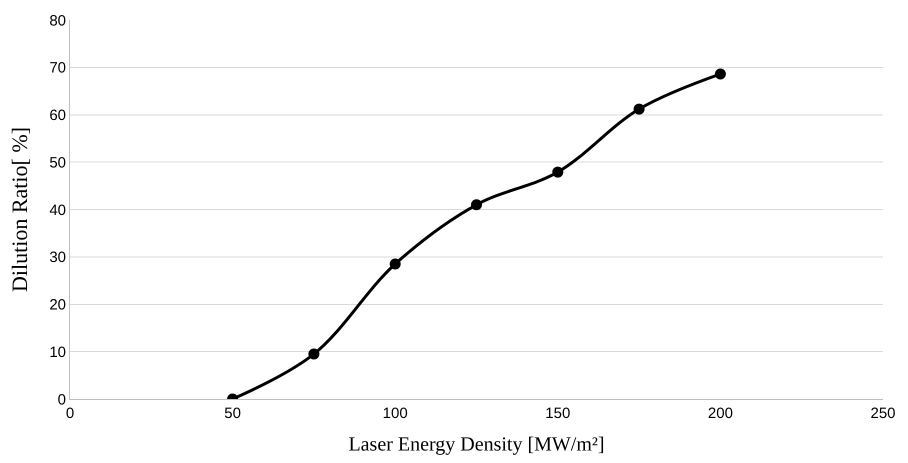 Image resolution: width=908 pixels, height=463 pixels. Describe the element at coordinates (57, 68) in the screenshot. I see `y-tick-label: 70` at that location.